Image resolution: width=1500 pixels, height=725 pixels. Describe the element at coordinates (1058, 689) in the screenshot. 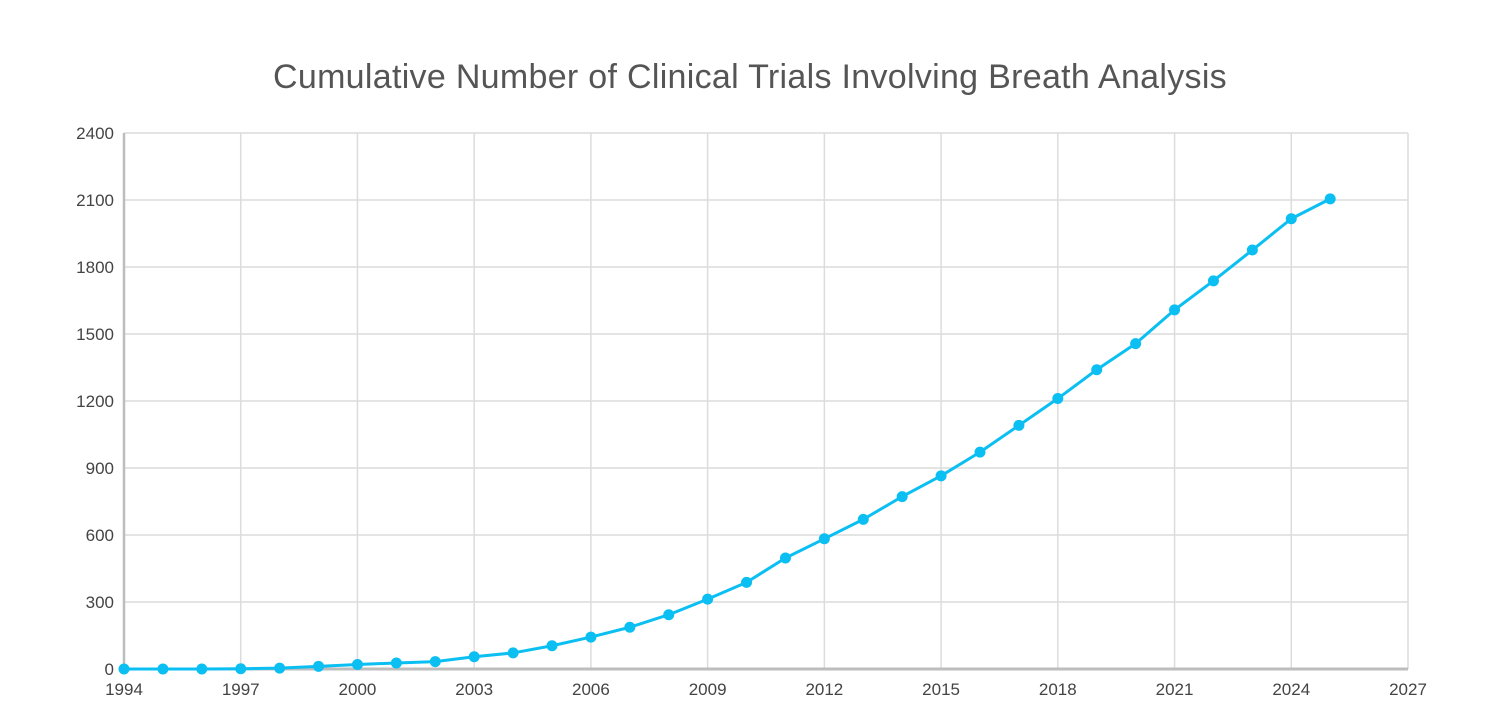

I see `x-tick-label: 2018` at that location.